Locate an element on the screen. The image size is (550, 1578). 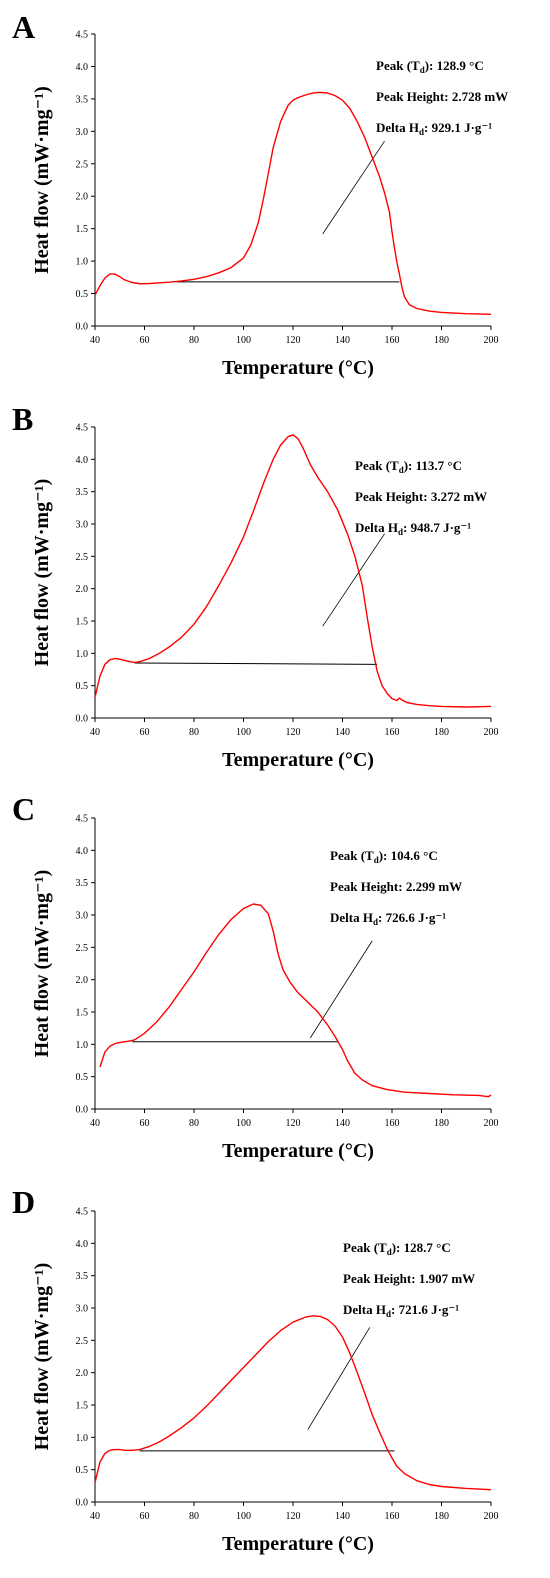
panel-letter: D is located at coordinates (23, 1202).